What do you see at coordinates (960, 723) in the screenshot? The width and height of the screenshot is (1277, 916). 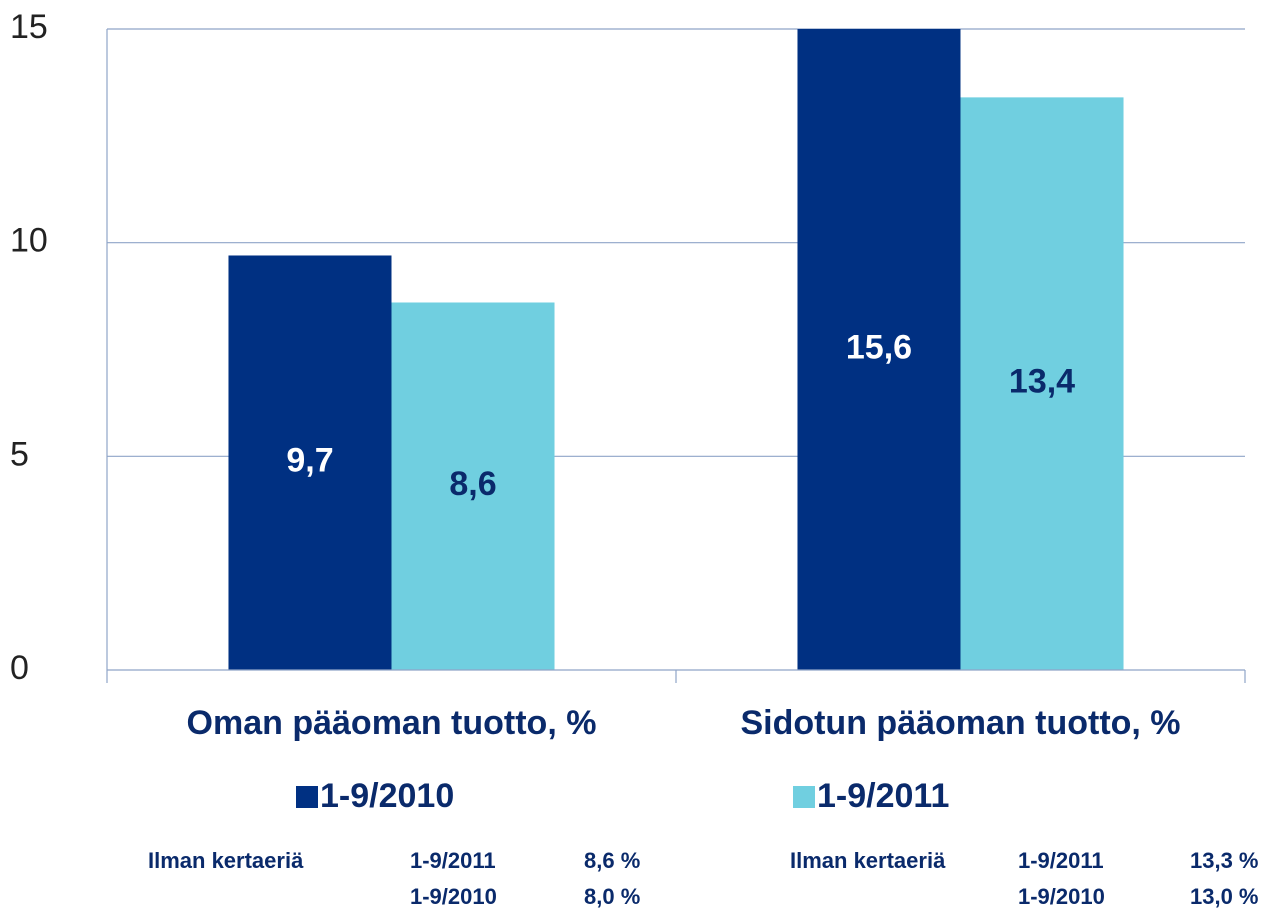 I see `x-tick-label: Sidotun pääoman tuotto, %` at bounding box center [960, 723].